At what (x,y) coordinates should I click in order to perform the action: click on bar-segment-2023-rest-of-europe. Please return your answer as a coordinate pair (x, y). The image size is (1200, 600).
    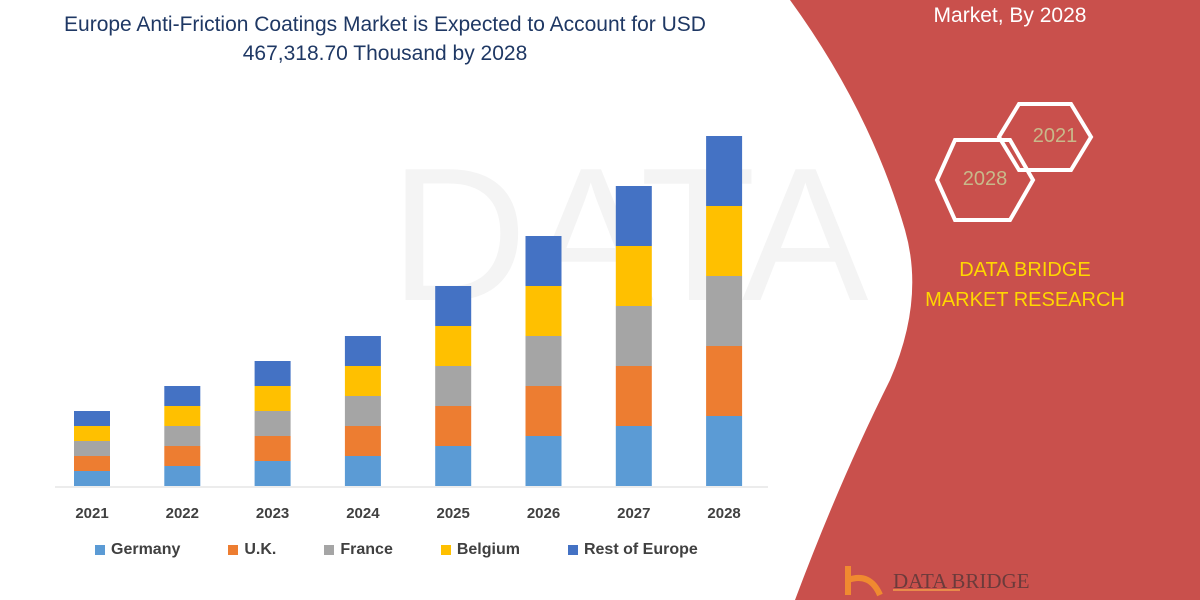
    Looking at the image, I should click on (272, 373).